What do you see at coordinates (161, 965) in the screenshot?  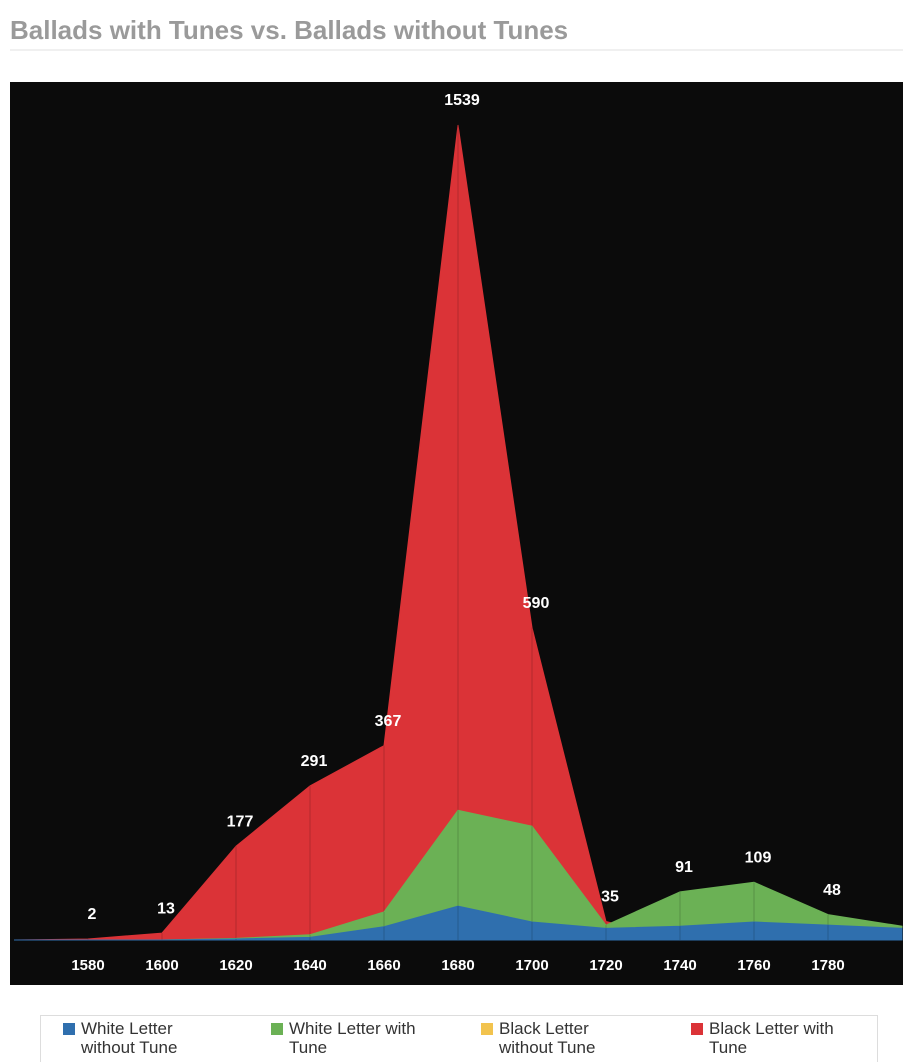 I see `x-tick-label: 1600` at bounding box center [161, 965].